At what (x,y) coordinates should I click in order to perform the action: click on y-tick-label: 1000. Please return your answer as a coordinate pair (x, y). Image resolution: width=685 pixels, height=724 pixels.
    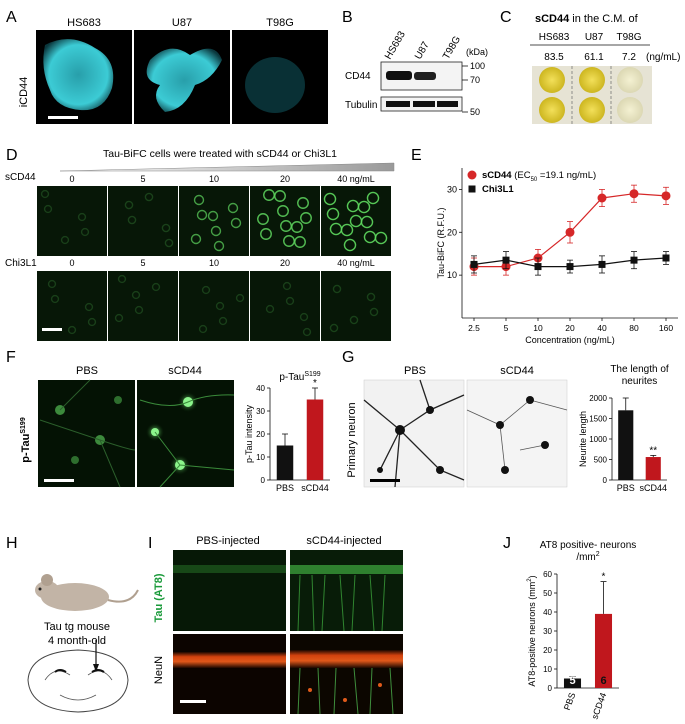
    Looking at the image, I should click on (598, 439).